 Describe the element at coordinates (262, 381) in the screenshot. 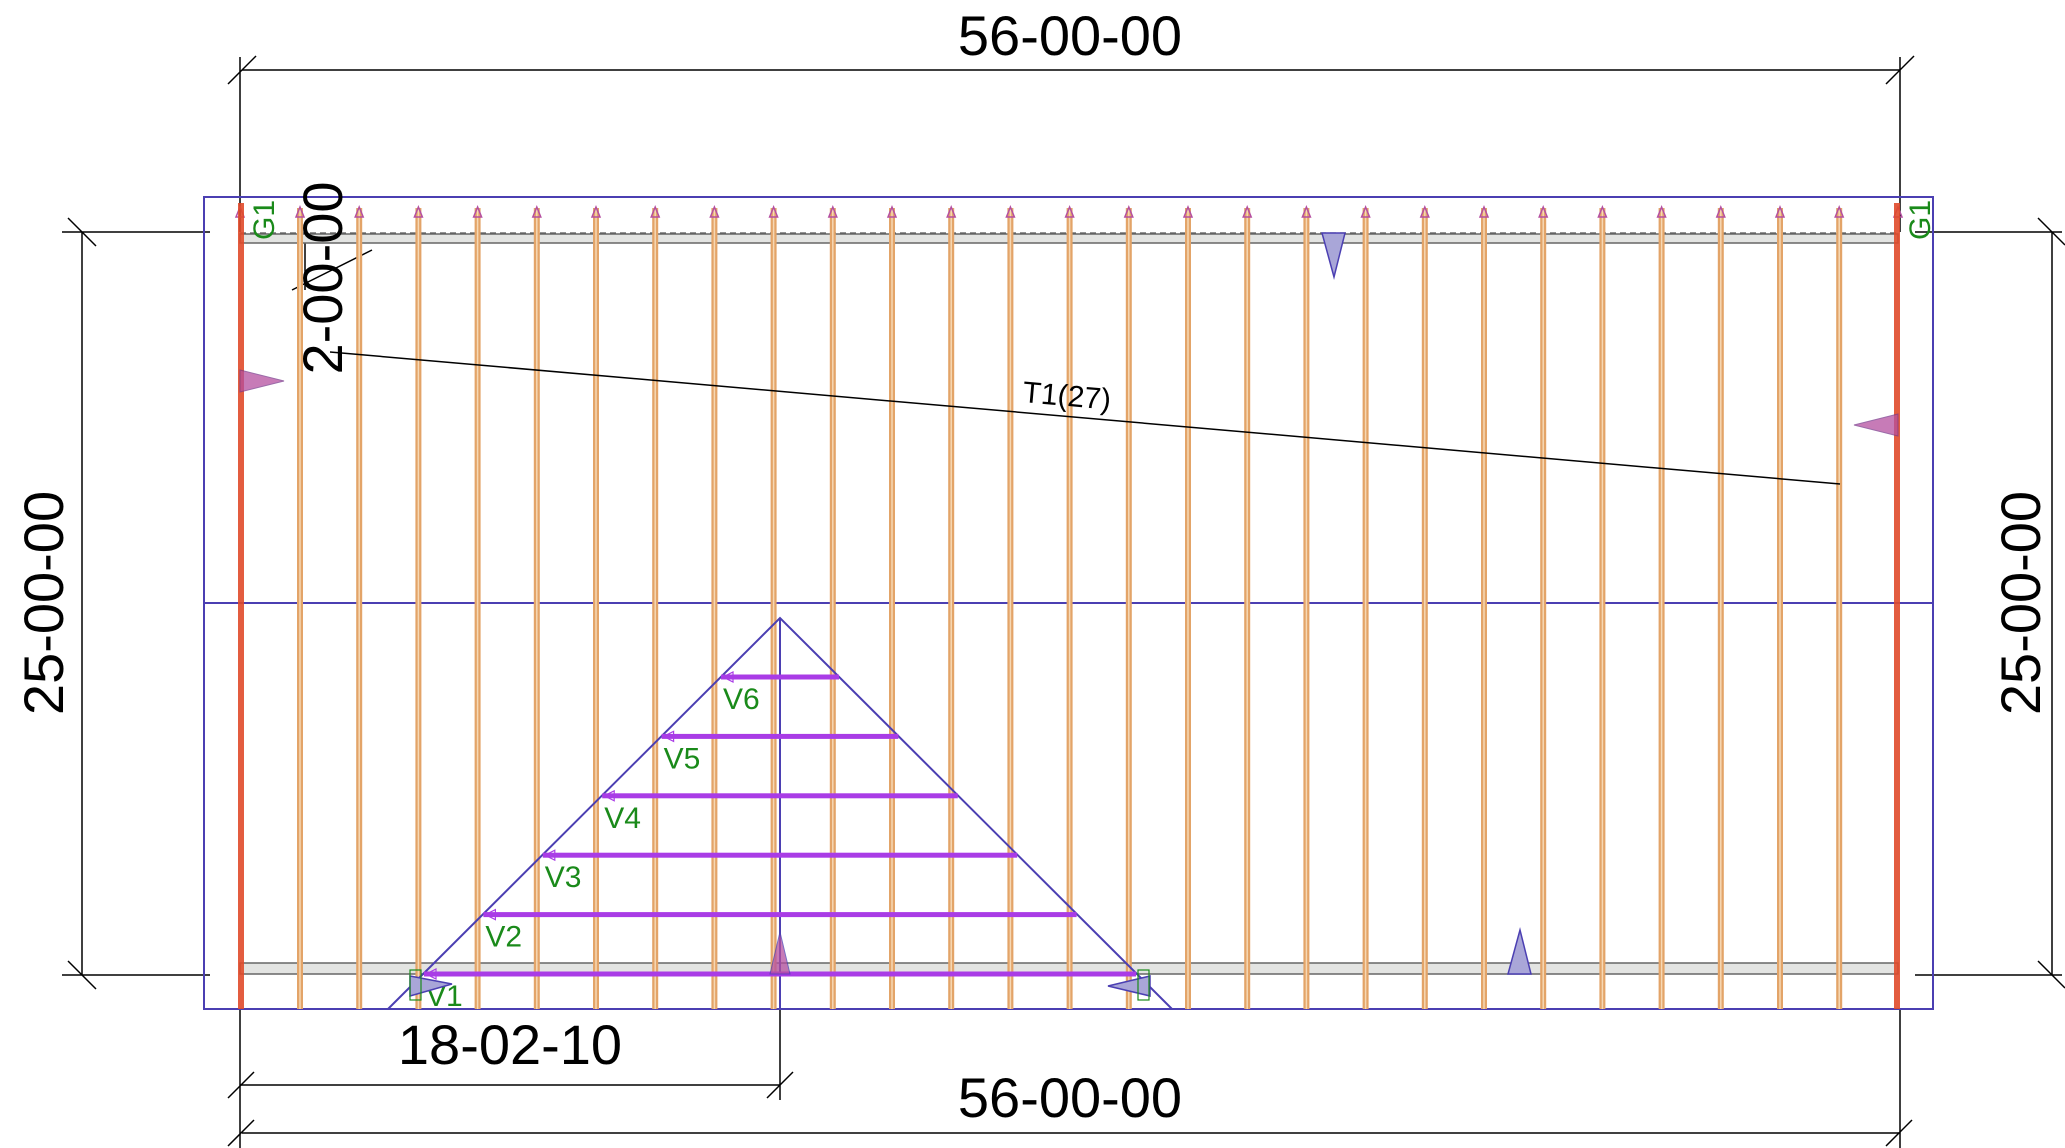

I see `bearing-left-marker` at that location.